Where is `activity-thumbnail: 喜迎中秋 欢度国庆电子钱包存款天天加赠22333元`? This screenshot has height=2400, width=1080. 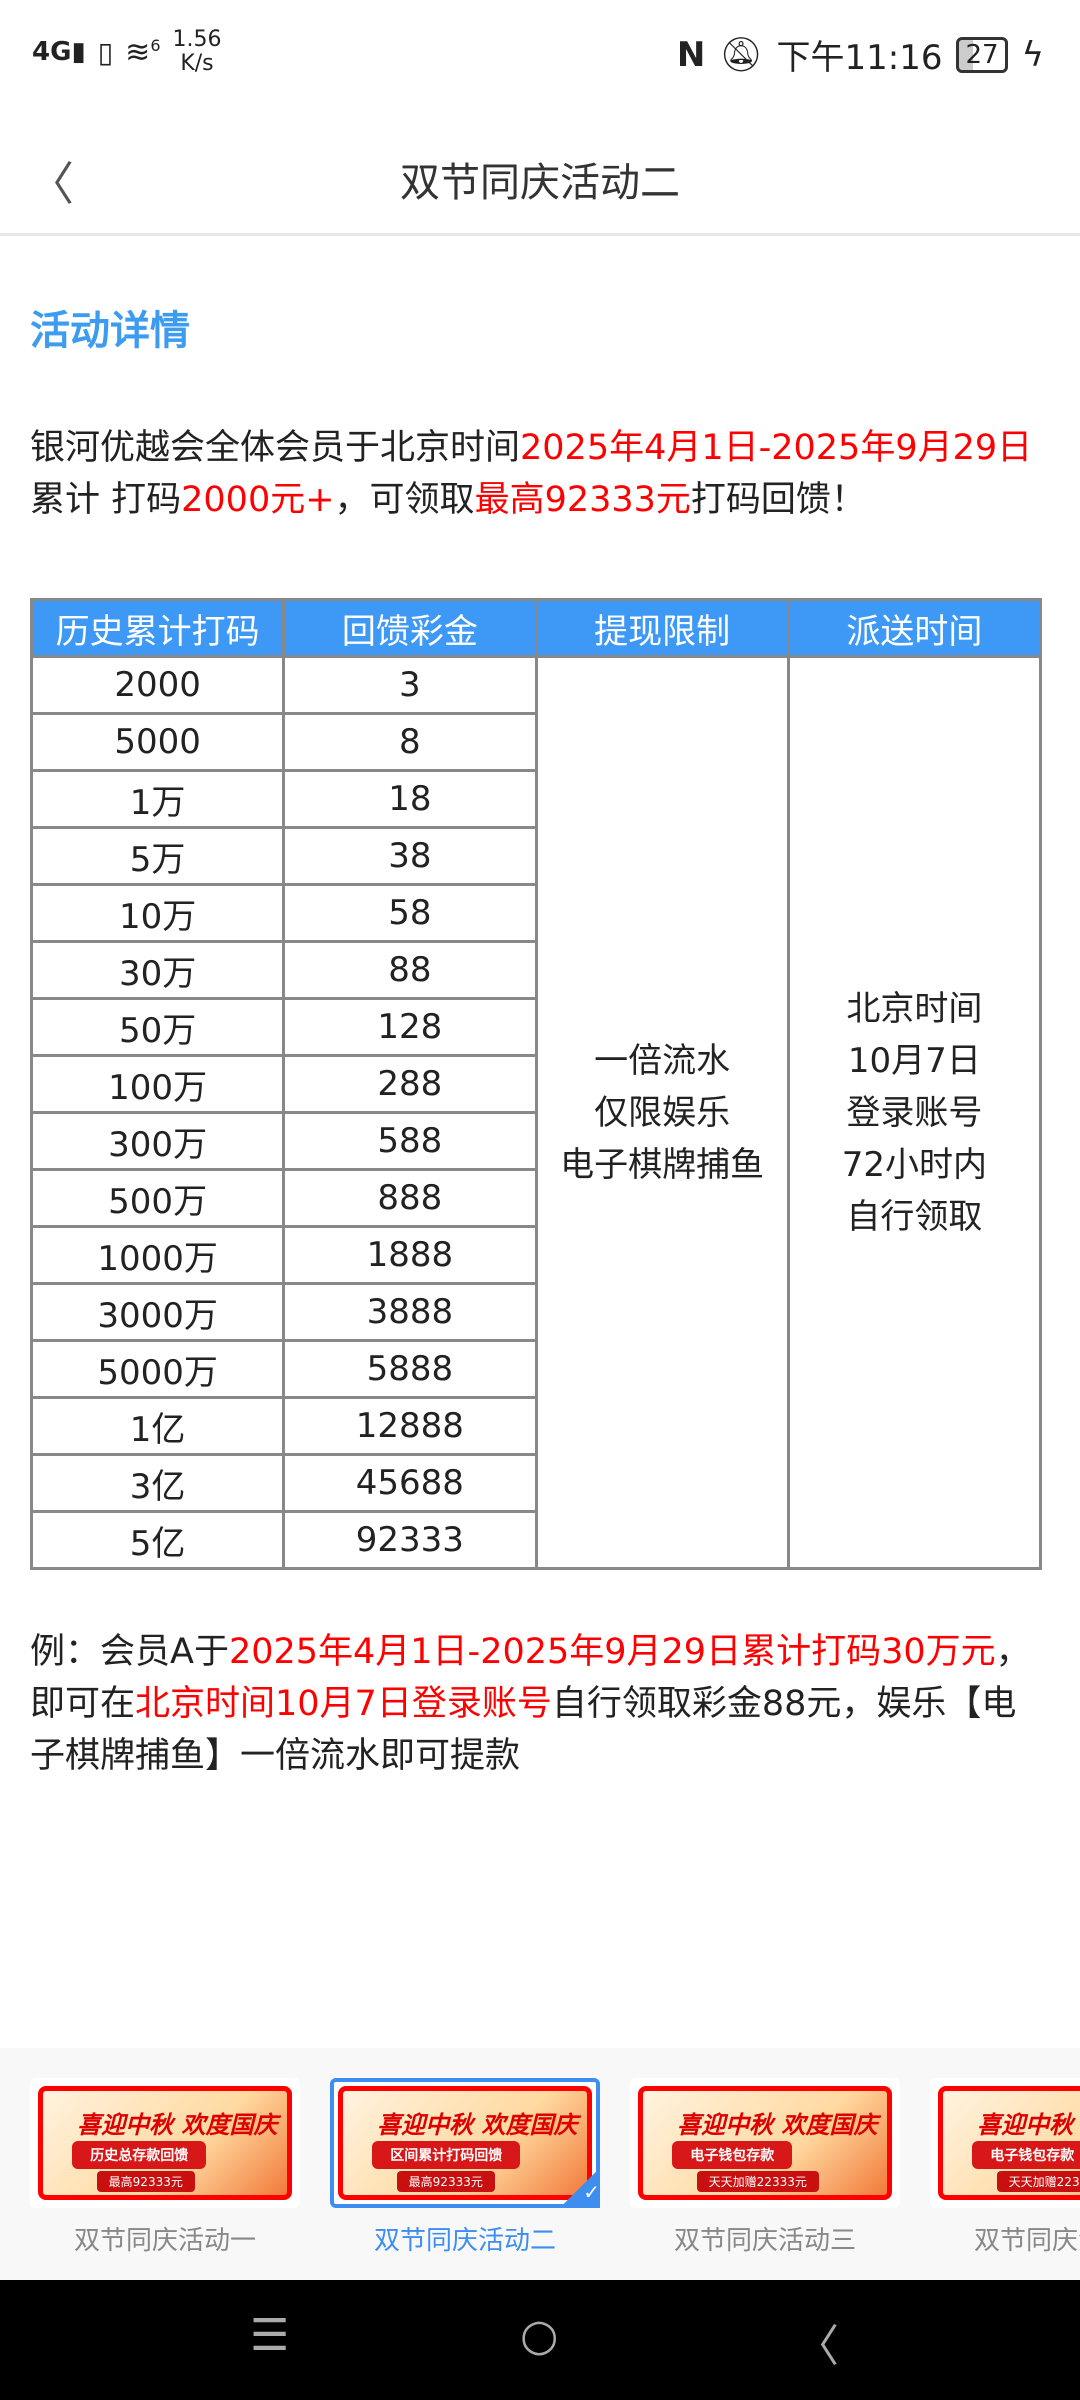 activity-thumbnail: 喜迎中秋 欢度国庆电子钱包存款天天加赠22333元 is located at coordinates (765, 2143).